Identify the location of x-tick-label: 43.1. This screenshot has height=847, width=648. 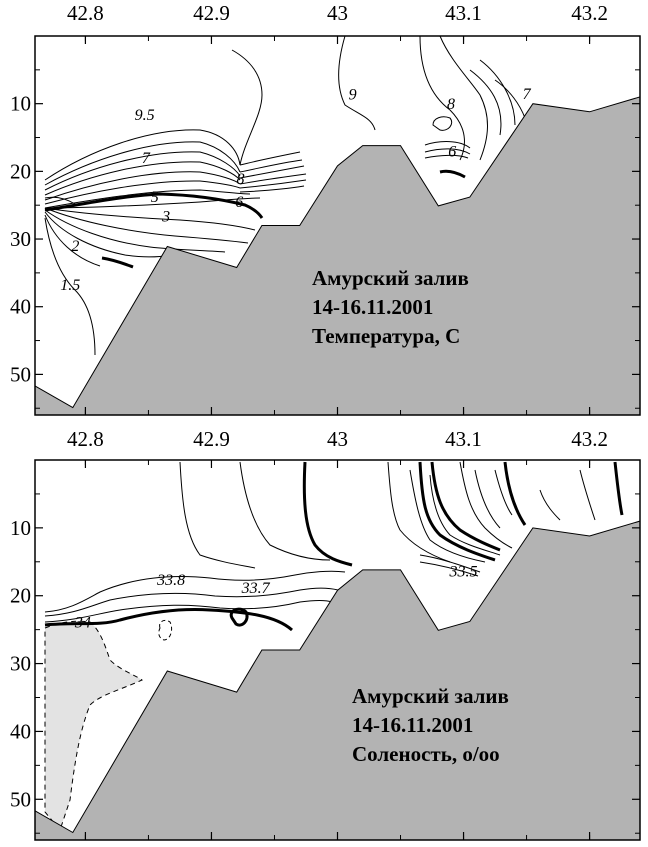
(463, 439).